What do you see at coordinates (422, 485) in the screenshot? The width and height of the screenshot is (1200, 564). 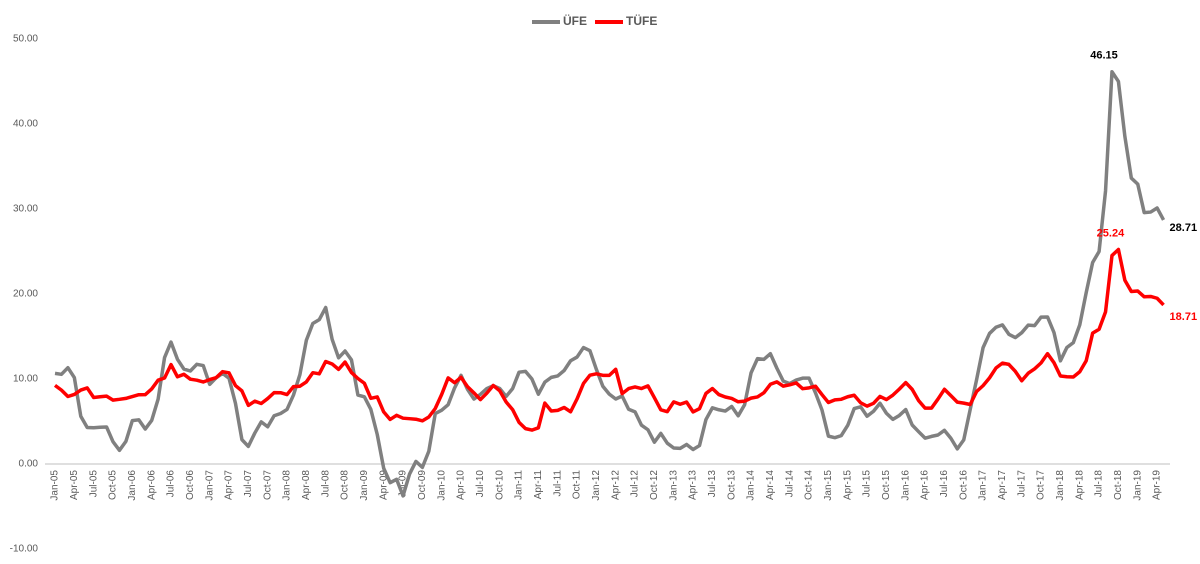 I see `x-tick-label: Oct-09` at bounding box center [422, 485].